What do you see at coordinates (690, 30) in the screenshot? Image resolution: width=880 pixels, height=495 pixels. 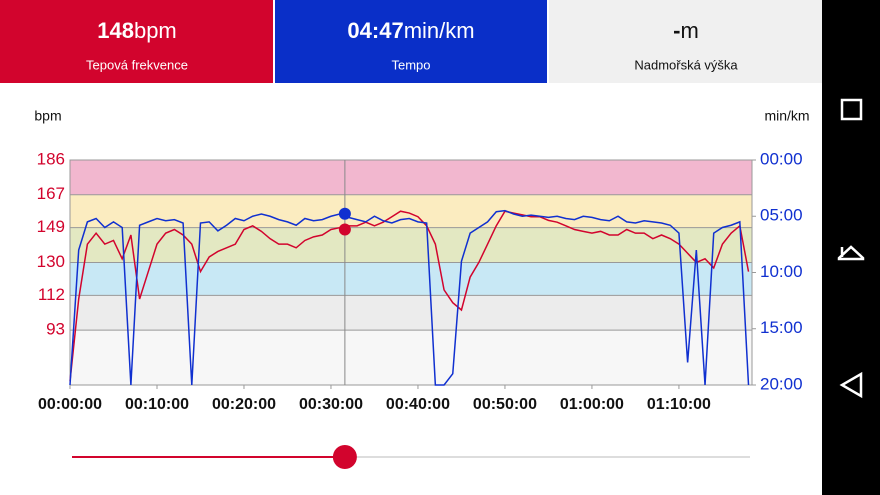 I see `unit: m` at bounding box center [690, 30].